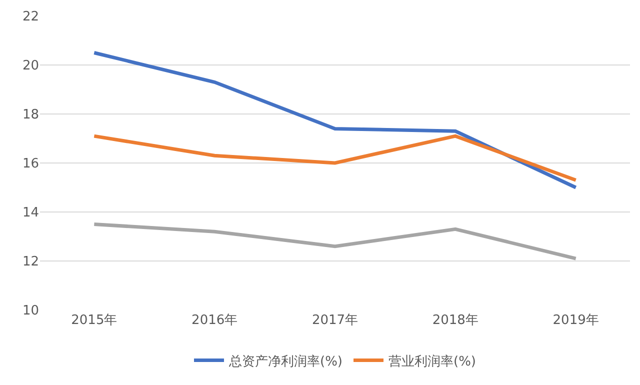 The height and width of the screenshot is (385, 640). What do you see at coordinates (30, 213) in the screenshot?
I see `y-tick-label: 14` at bounding box center [30, 213].